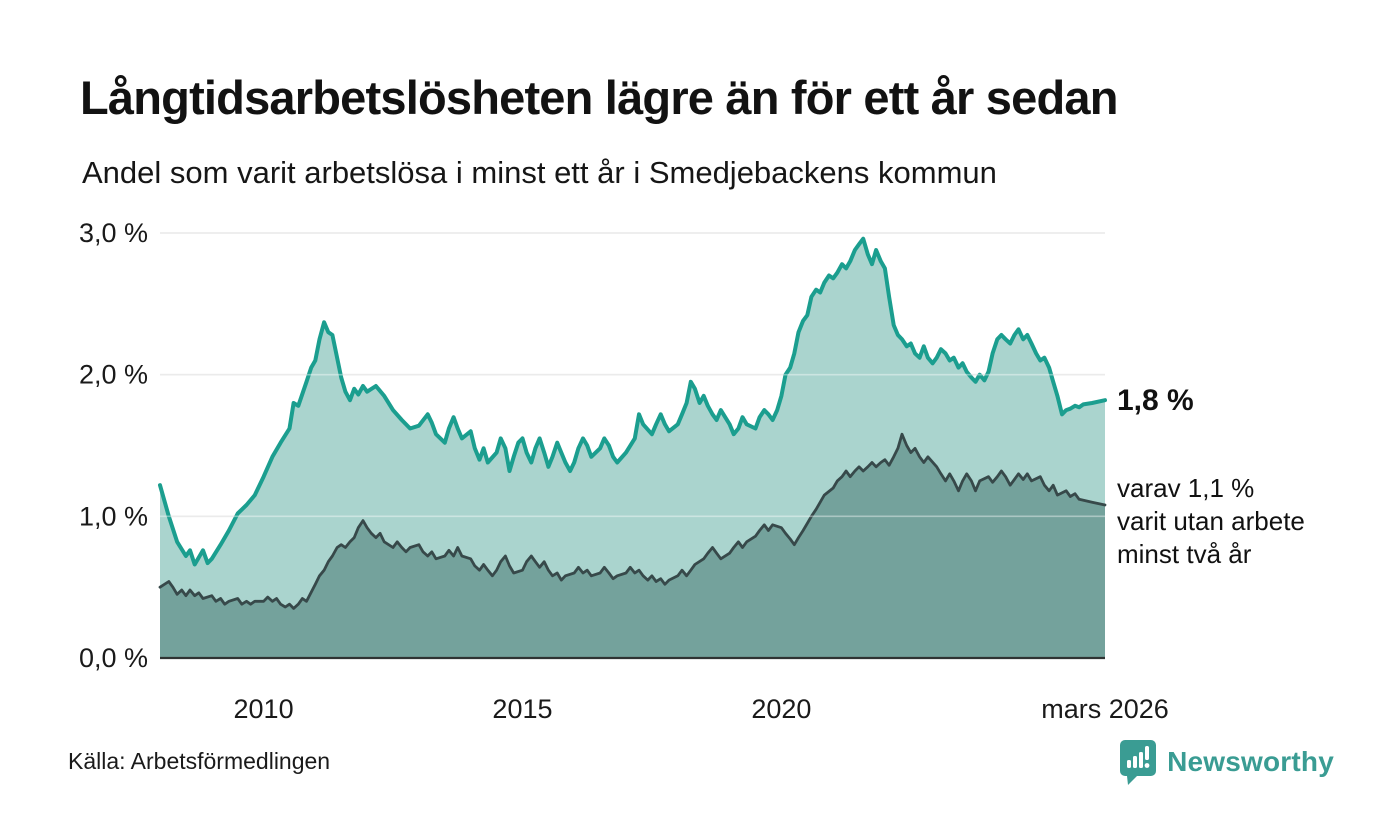  Describe the element at coordinates (113, 375) in the screenshot. I see `y-tick-label: 2,0 %` at that location.